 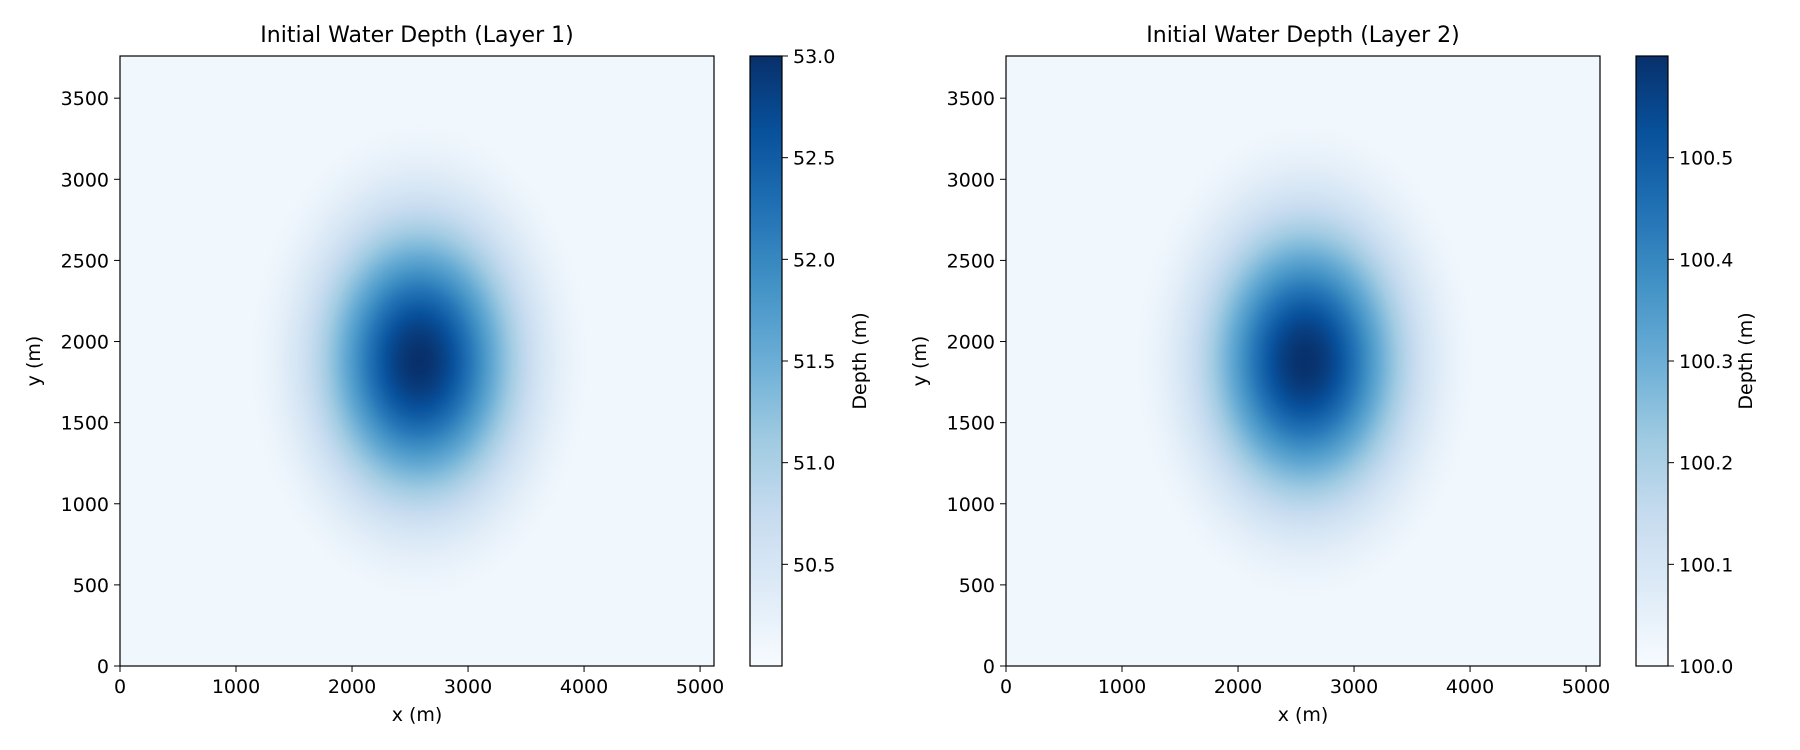 What do you see at coordinates (814, 57) in the screenshot?
I see `colorbar-tick-label: 53.0` at bounding box center [814, 57].